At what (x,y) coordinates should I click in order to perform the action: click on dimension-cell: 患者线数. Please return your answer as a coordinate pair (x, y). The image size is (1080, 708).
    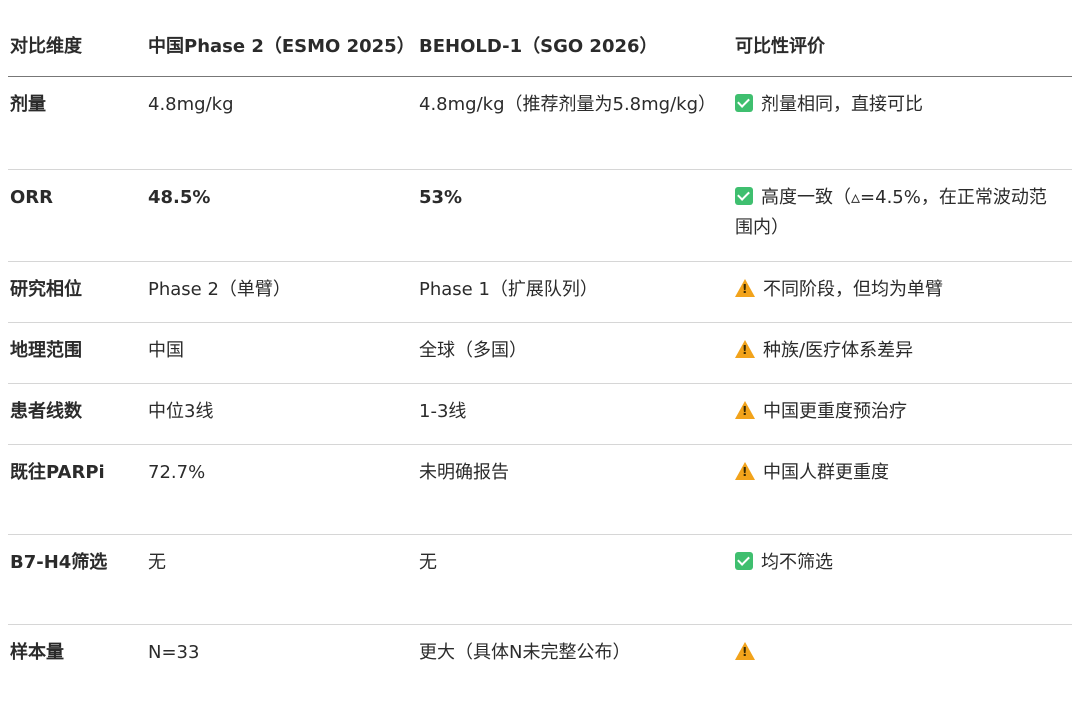
    Looking at the image, I should click on (77, 414).